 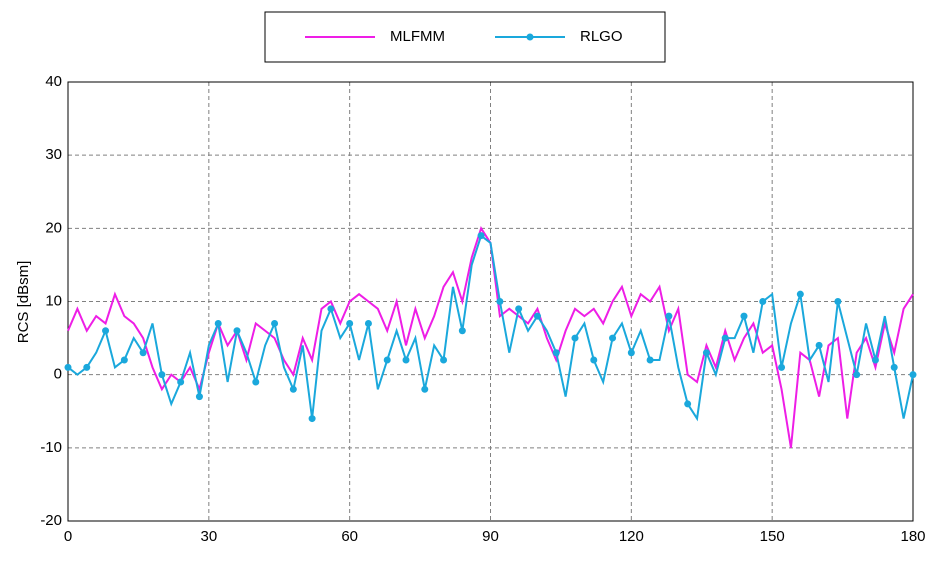 I want to click on y-tick-label: -10, so click(x=51, y=447).